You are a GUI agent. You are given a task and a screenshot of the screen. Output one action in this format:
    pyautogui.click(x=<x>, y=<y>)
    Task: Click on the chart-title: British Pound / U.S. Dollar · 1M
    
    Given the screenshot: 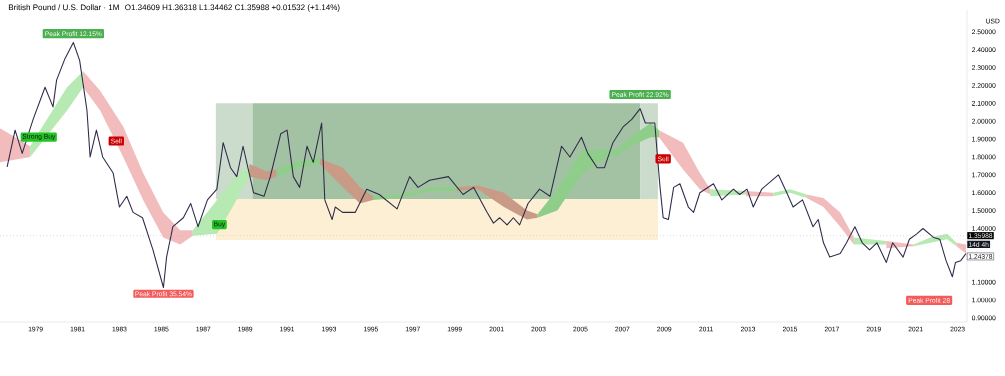 What is the action you would take?
    pyautogui.click(x=63, y=7)
    